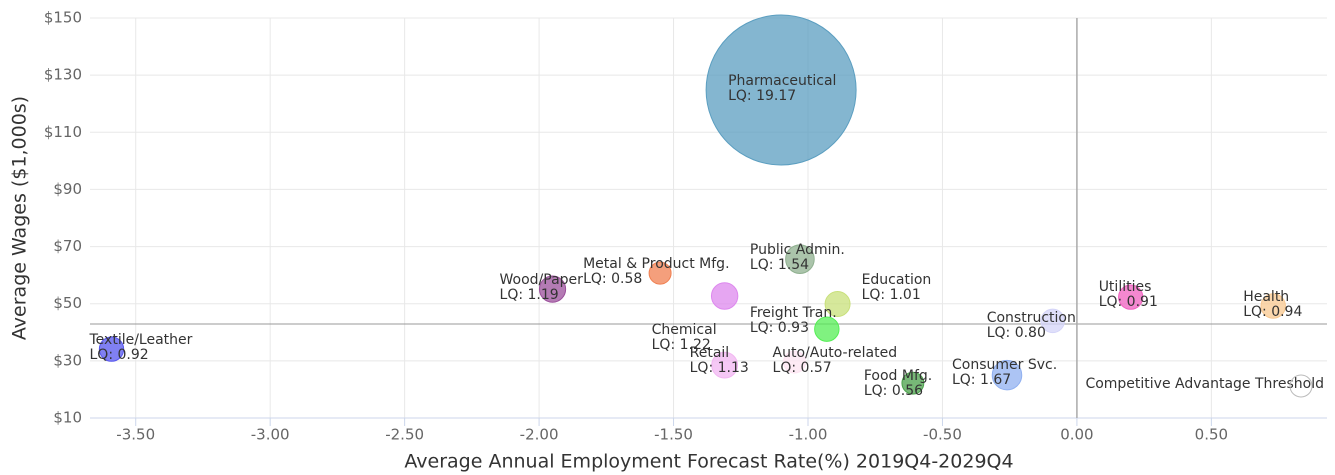  Describe the element at coordinates (63, 18) in the screenshot. I see `y-tick-label: $150` at that location.